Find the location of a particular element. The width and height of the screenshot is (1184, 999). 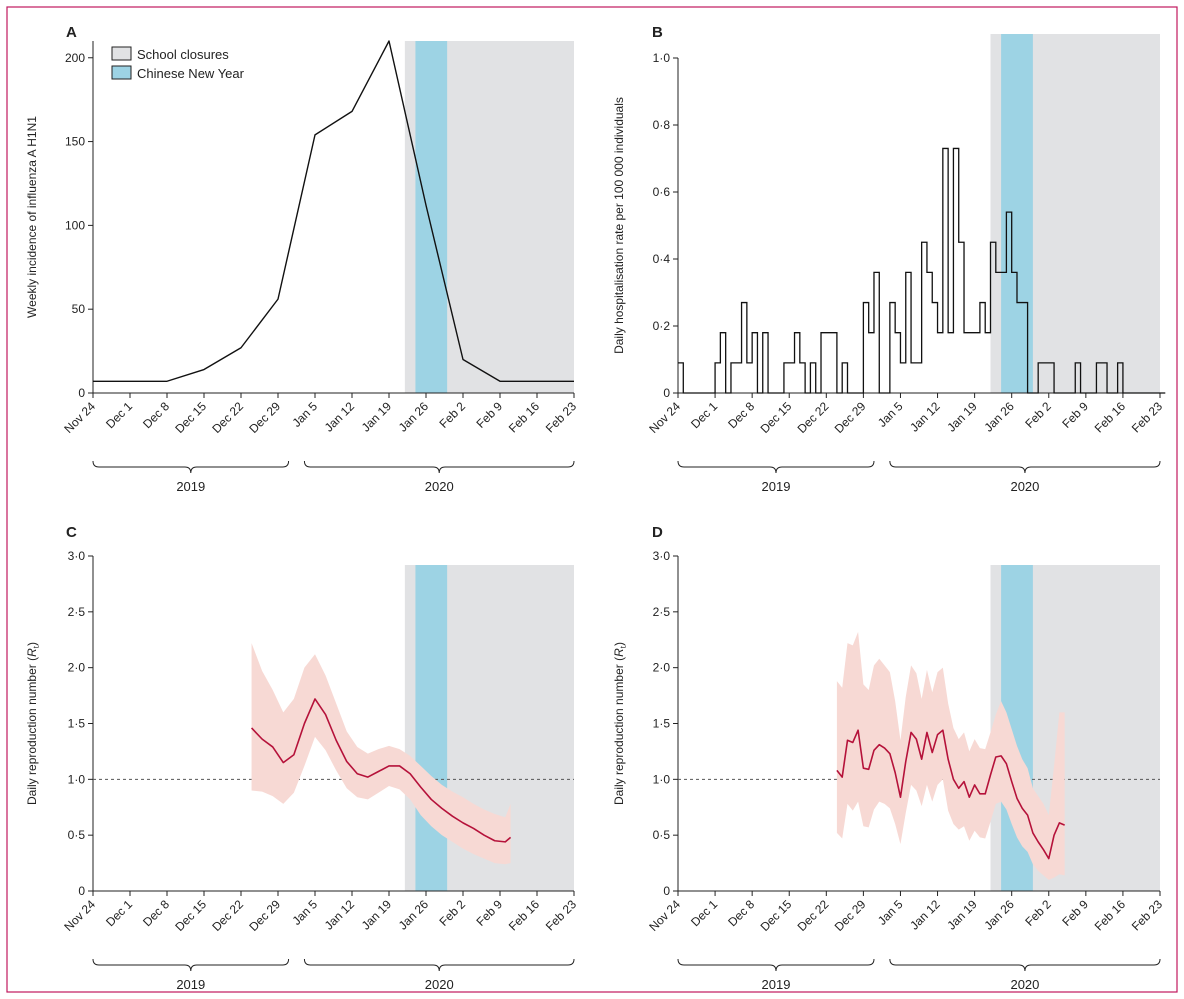

y-axis-label-symbol: R is located at coordinates (619, 652).